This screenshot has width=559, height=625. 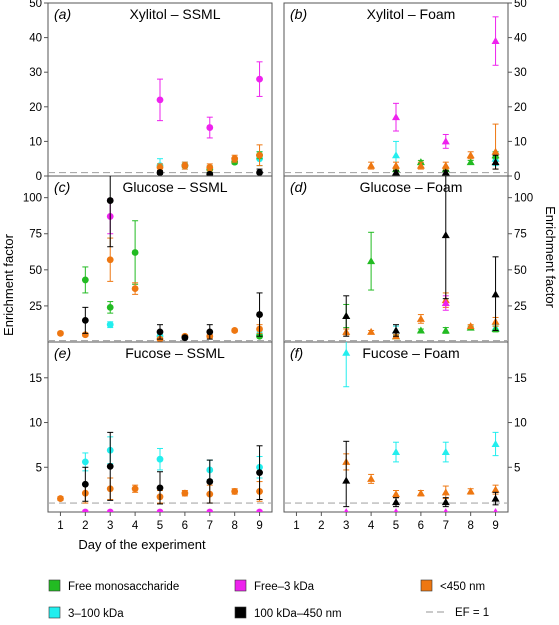 What do you see at coordinates (142, 544) in the screenshot?
I see `x-axis-label: Day of the experiment` at bounding box center [142, 544].